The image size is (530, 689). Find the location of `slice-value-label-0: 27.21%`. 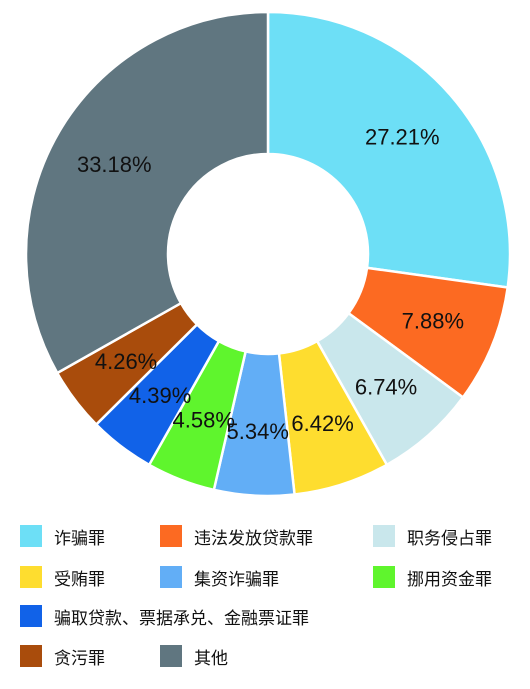

slice-value-label-0: 27.21% is located at coordinates (402, 137).